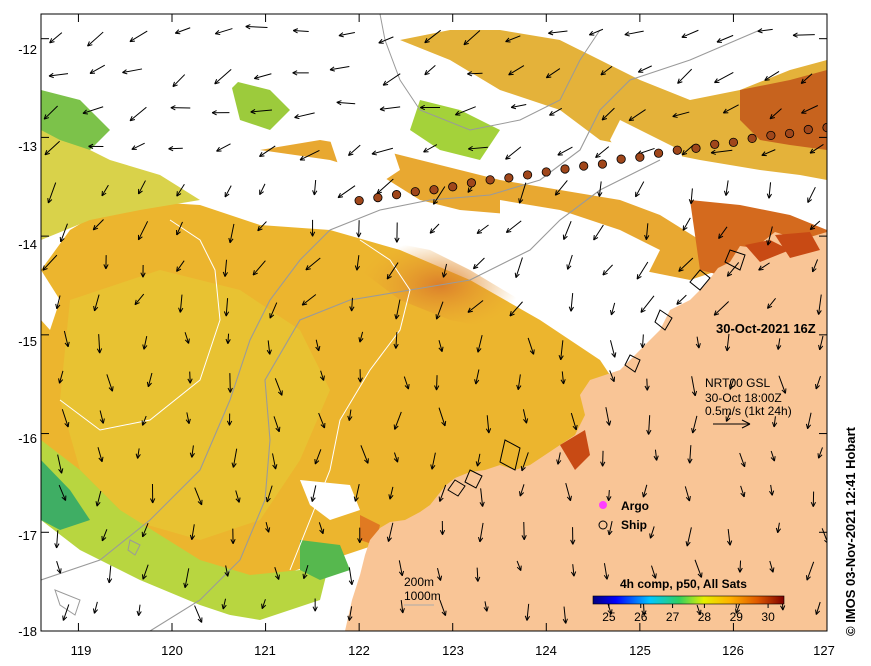 This screenshot has height=666, width=871. I want to click on colorbar-gradient, so click(688, 600).